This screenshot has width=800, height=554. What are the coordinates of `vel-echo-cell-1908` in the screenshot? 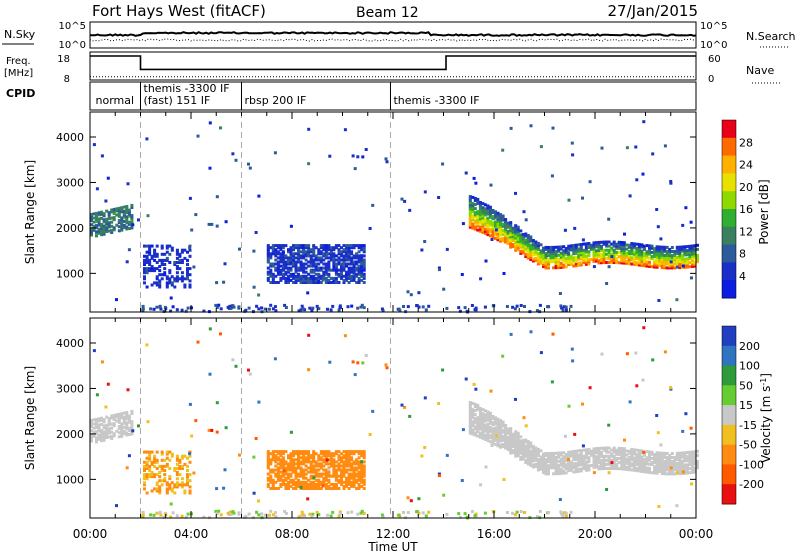 It's located at (485, 513).